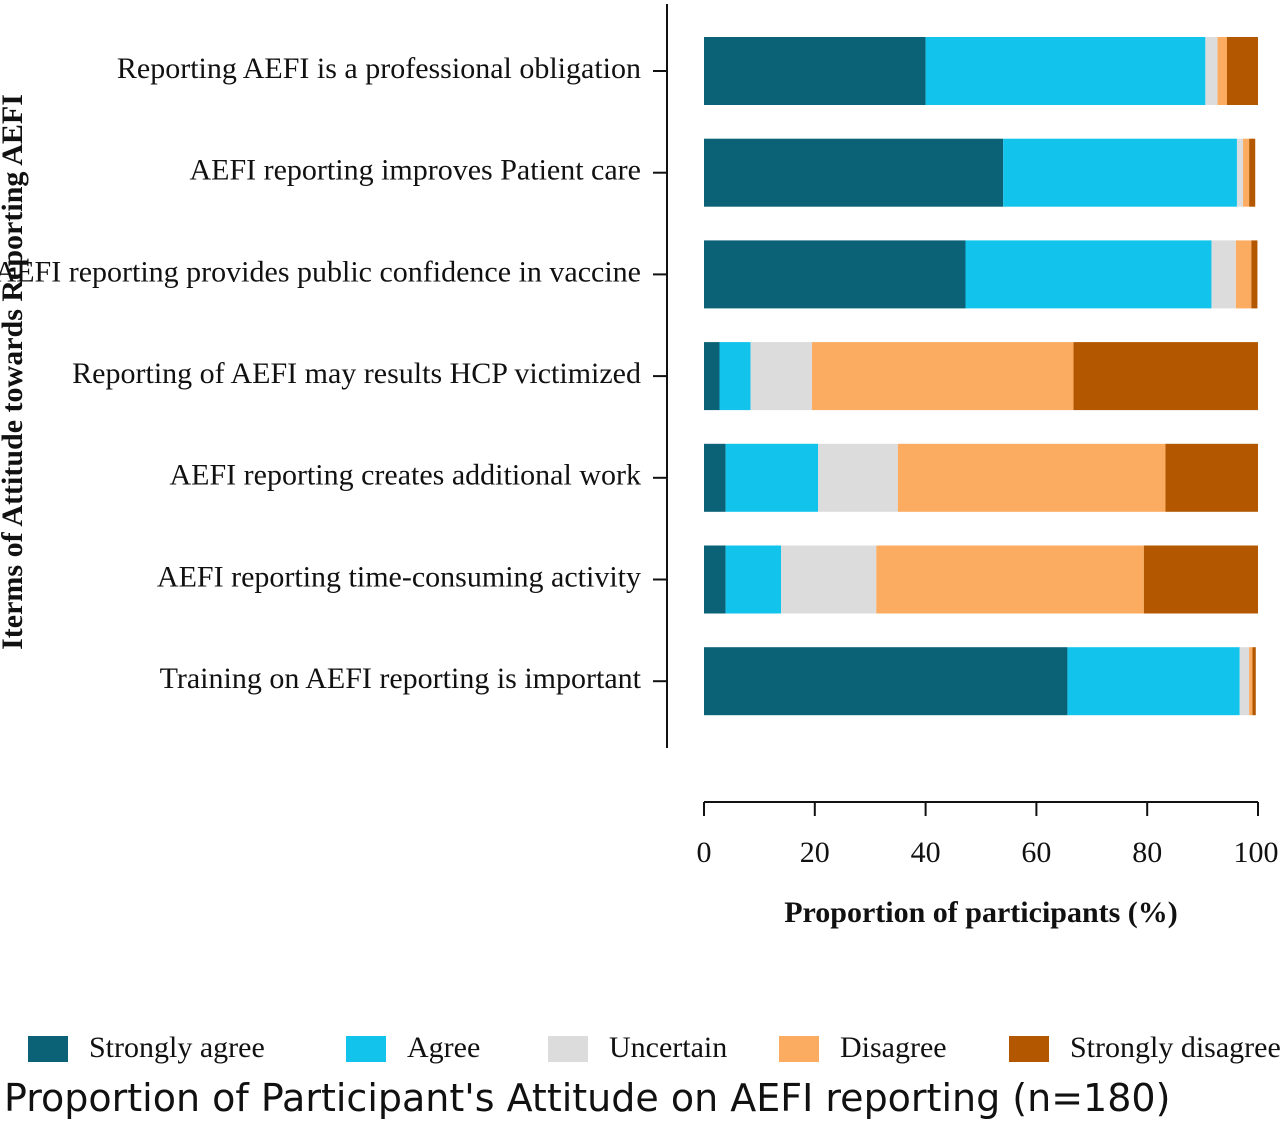  What do you see at coordinates (1175, 1047) in the screenshot?
I see `legend-label: Strongly disagree` at bounding box center [1175, 1047].